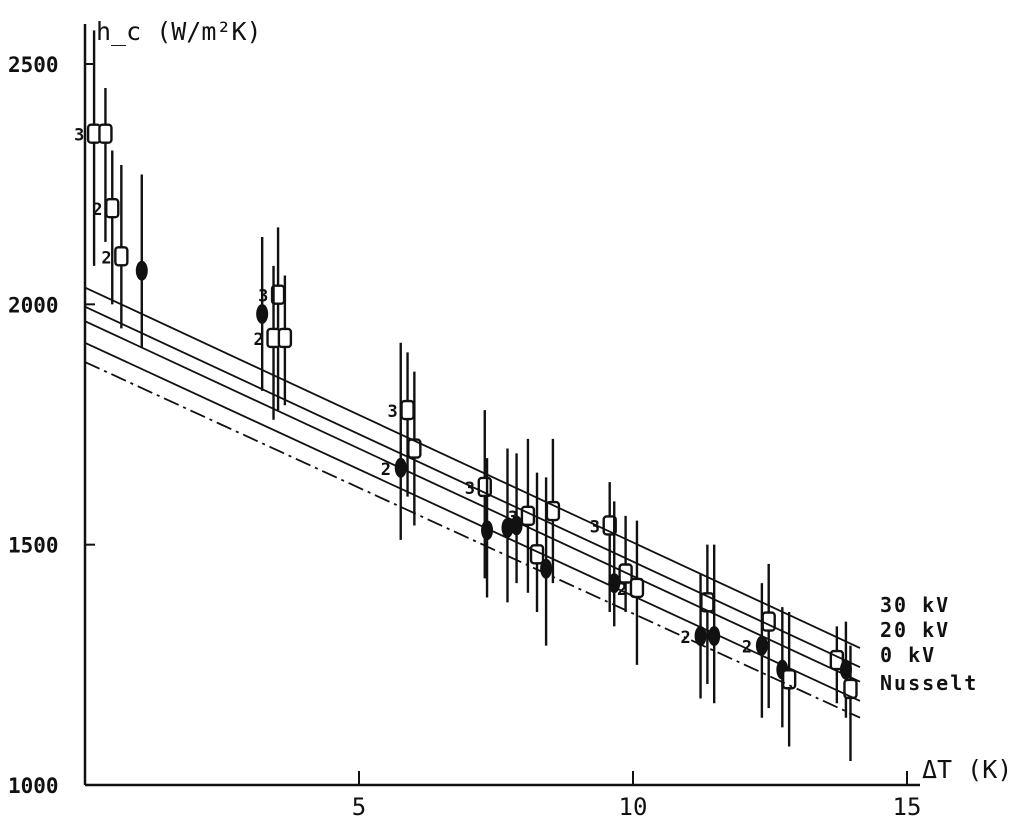 The image size is (1036, 830). I want to click on y-tick-label: 1000, so click(33, 786).